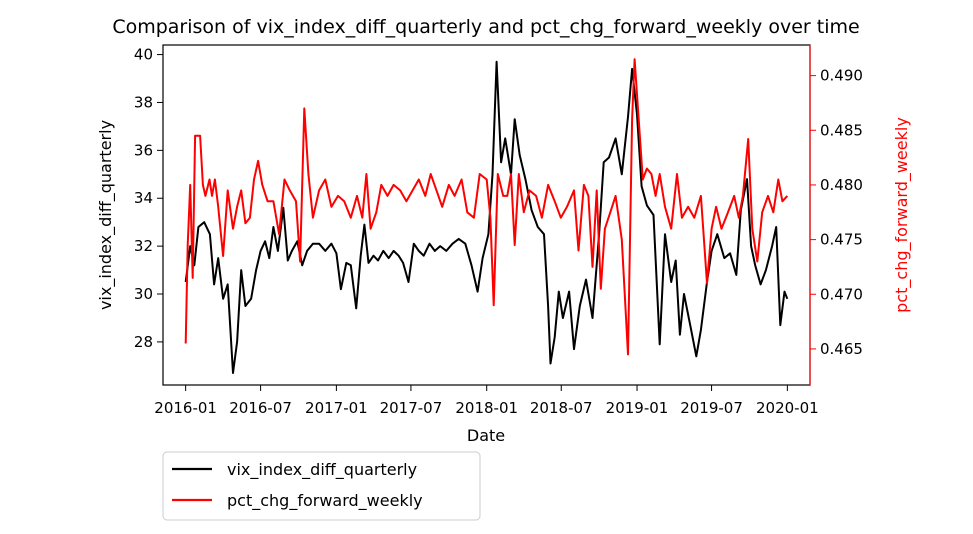  I want to click on x-tick-label: 2019-01, so click(637, 408).